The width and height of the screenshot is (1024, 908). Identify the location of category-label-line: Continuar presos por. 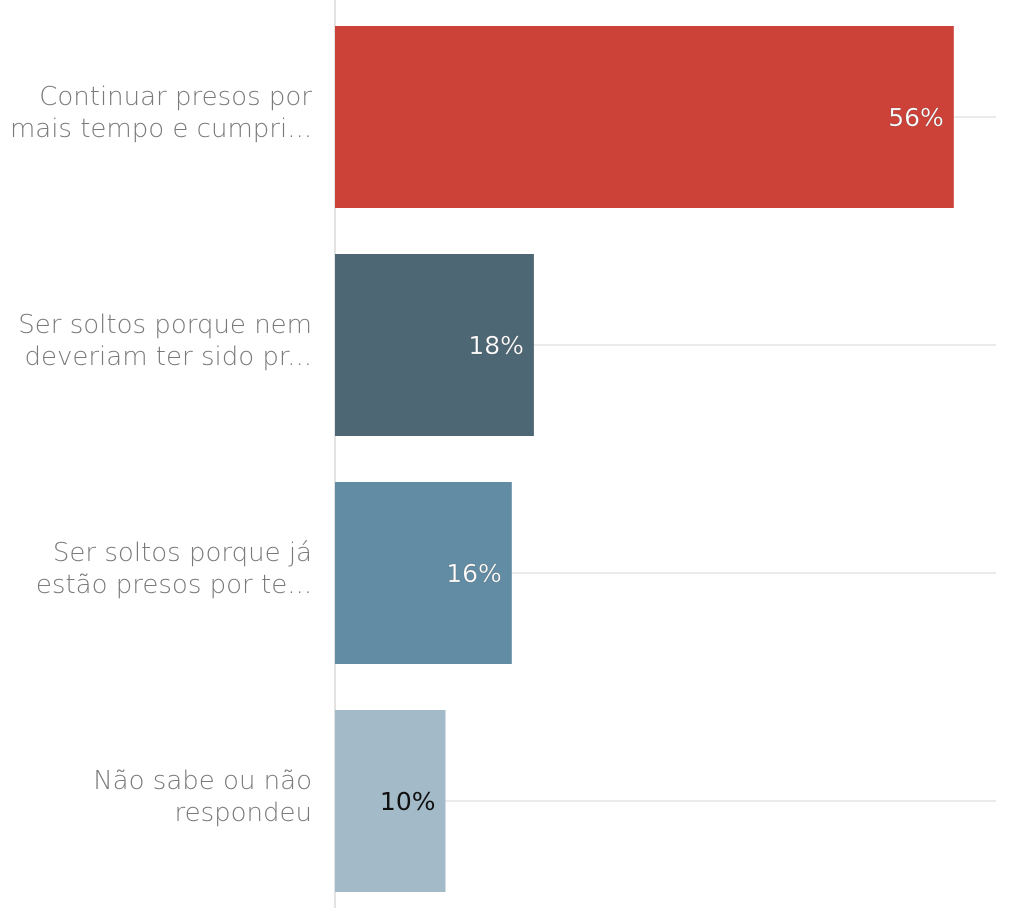
(175, 97).